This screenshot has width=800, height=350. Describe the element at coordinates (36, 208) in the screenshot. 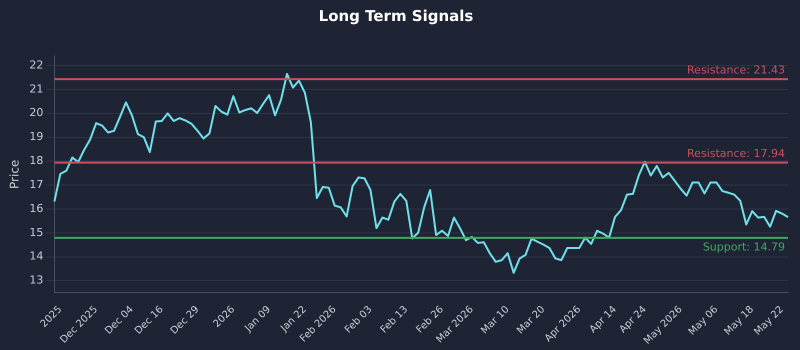

I see `y-tick-label: 16` at that location.